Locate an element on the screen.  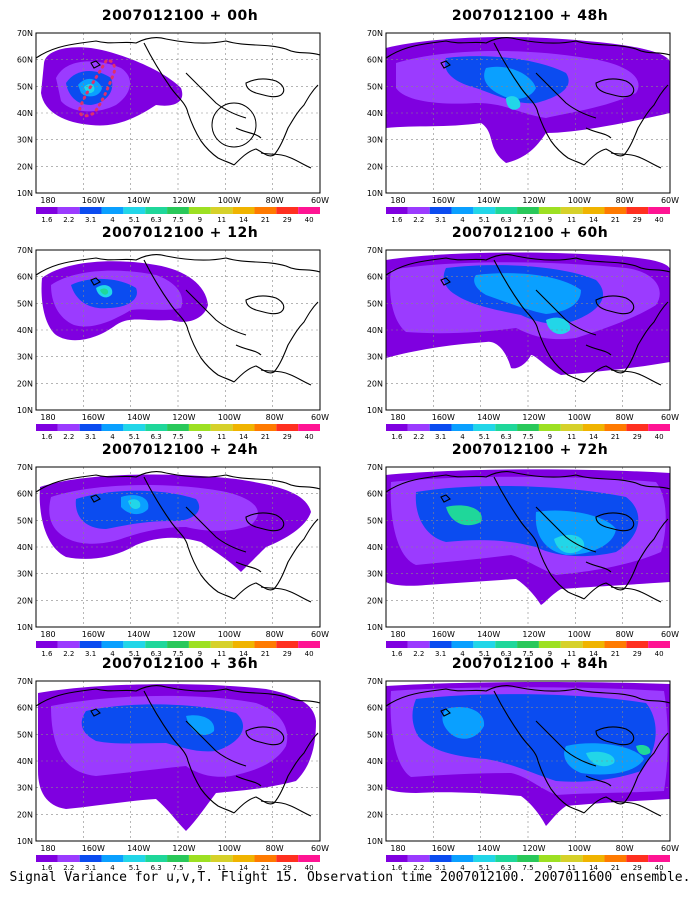
lon-tick-label: 120W is located at coordinates (183, 848).